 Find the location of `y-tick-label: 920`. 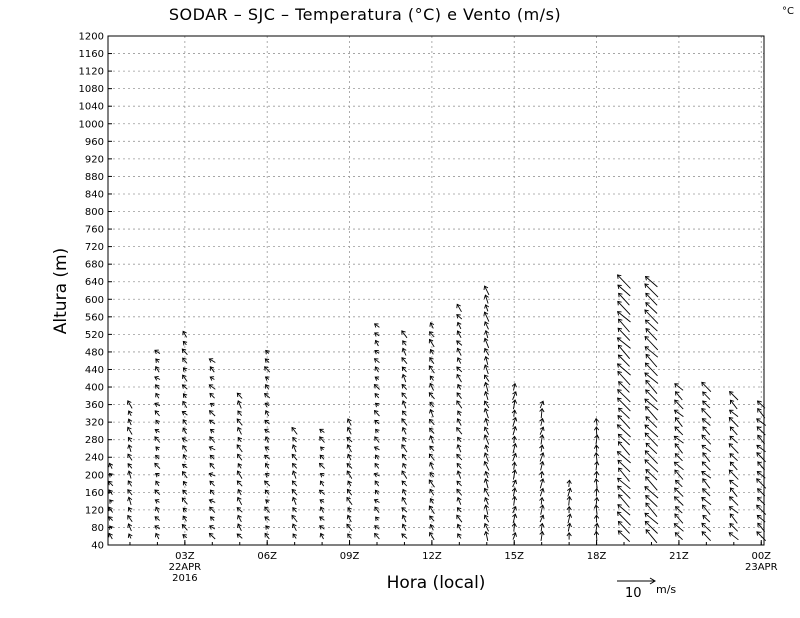

y-tick-label: 920 is located at coordinates (94, 159).